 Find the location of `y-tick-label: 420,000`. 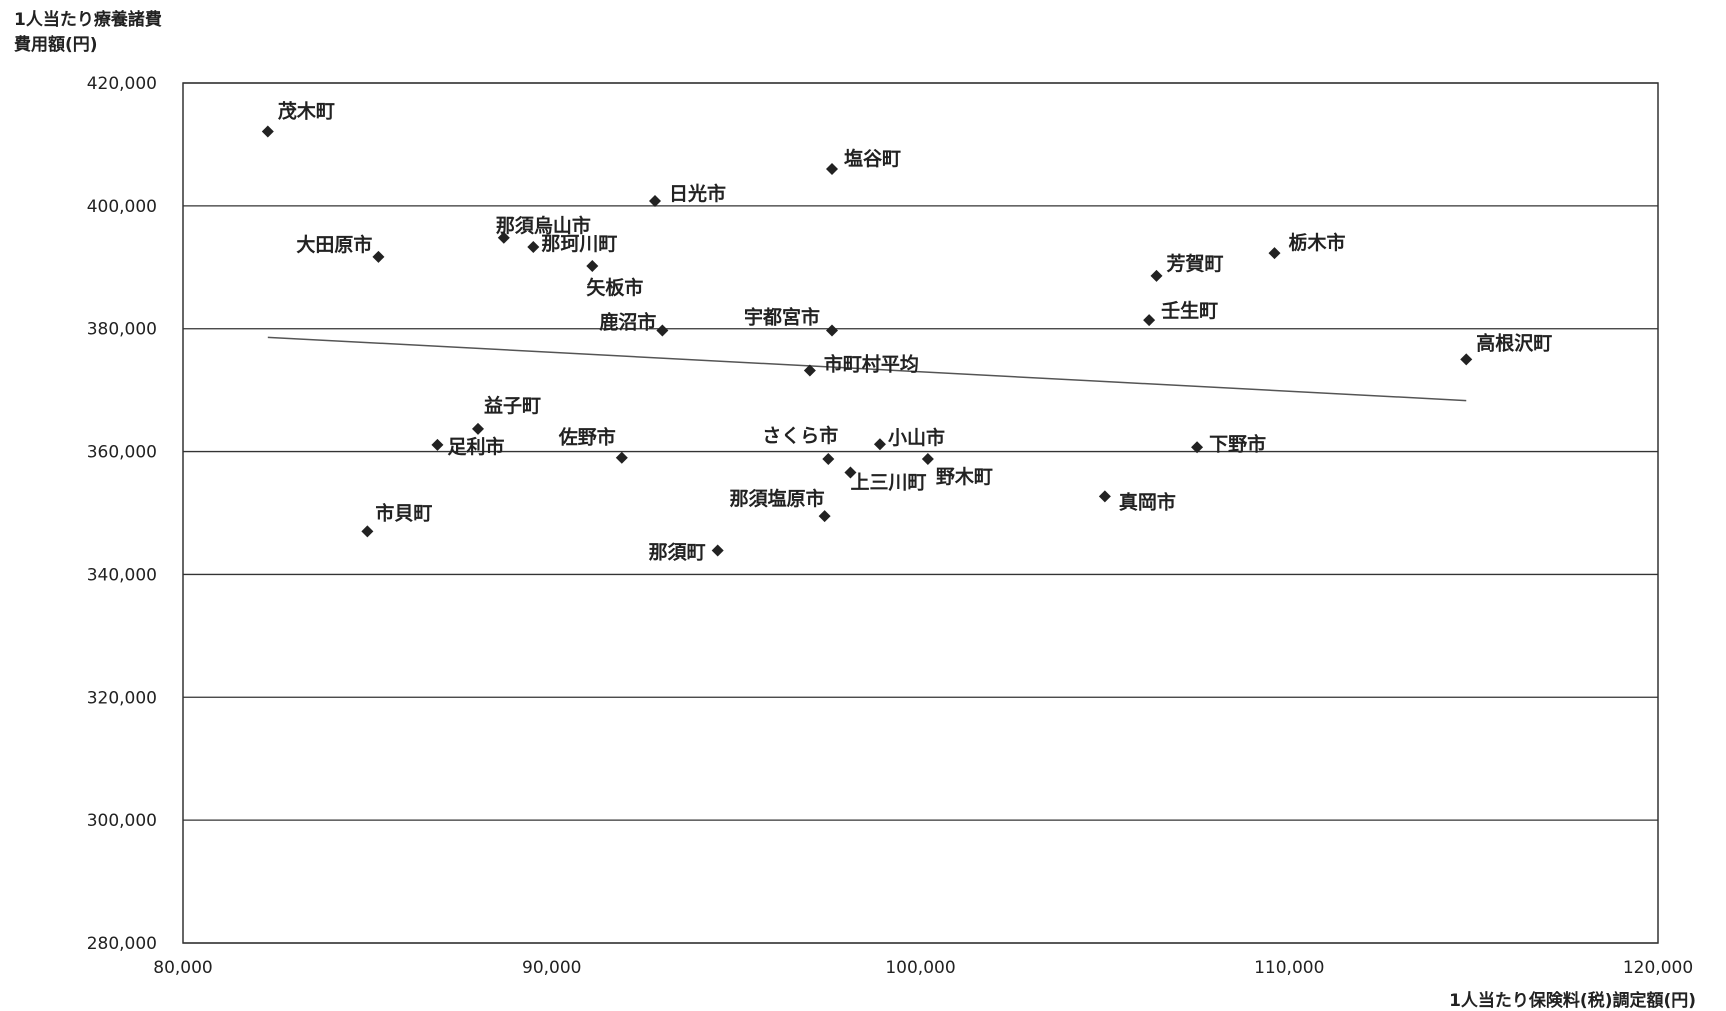

y-tick-label: 420,000 is located at coordinates (122, 84).